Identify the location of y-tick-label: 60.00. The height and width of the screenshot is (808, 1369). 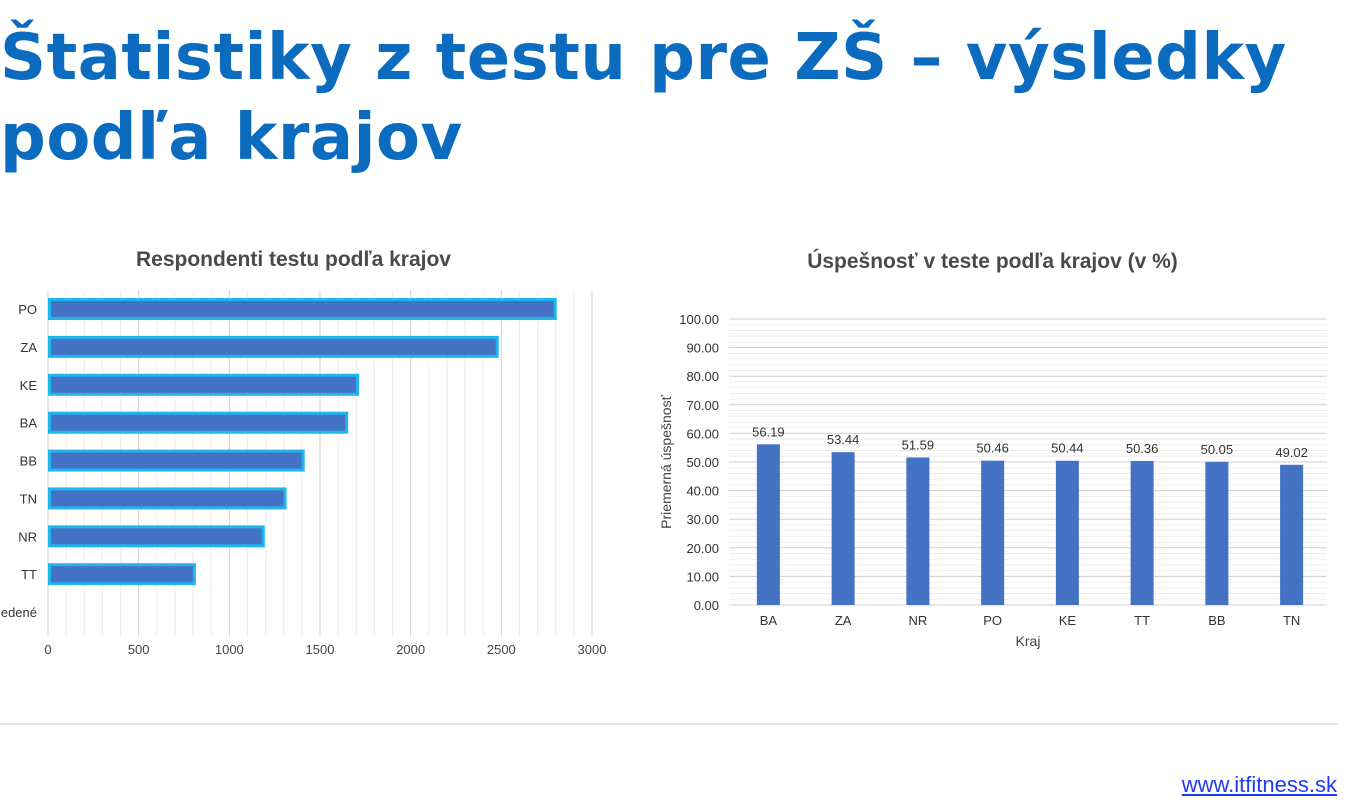
(702, 433).